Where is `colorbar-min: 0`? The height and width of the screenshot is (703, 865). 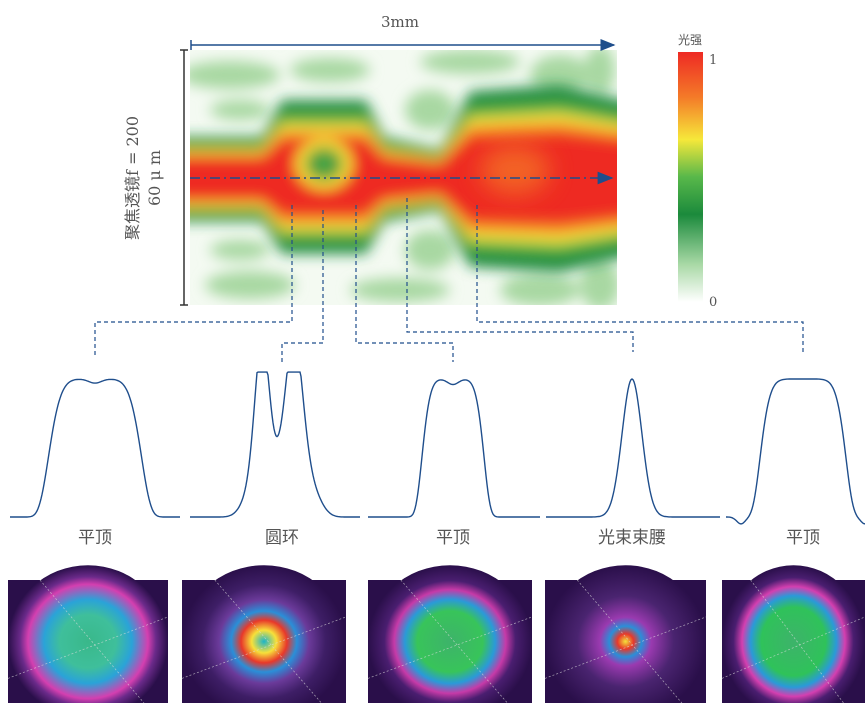 colorbar-min: 0 is located at coordinates (713, 302).